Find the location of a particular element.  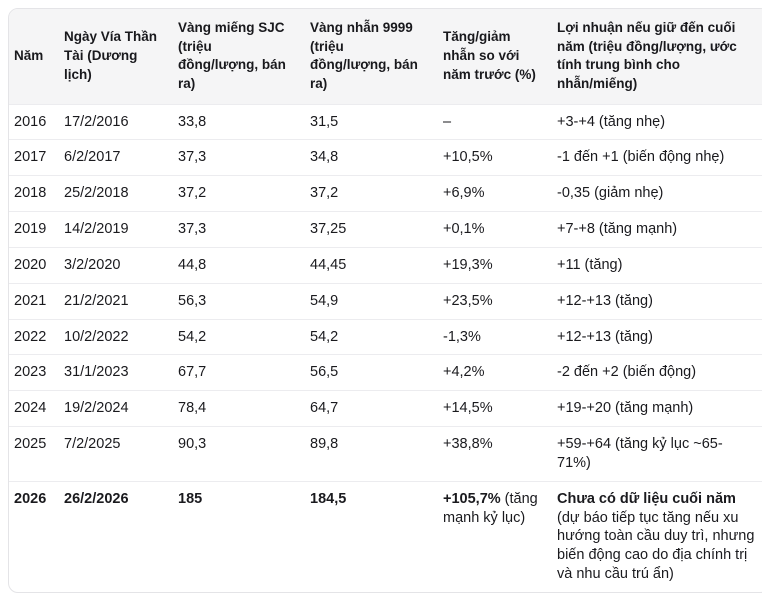

profit-cell: -0,35 (giảm nhẹ) is located at coordinates (657, 193).